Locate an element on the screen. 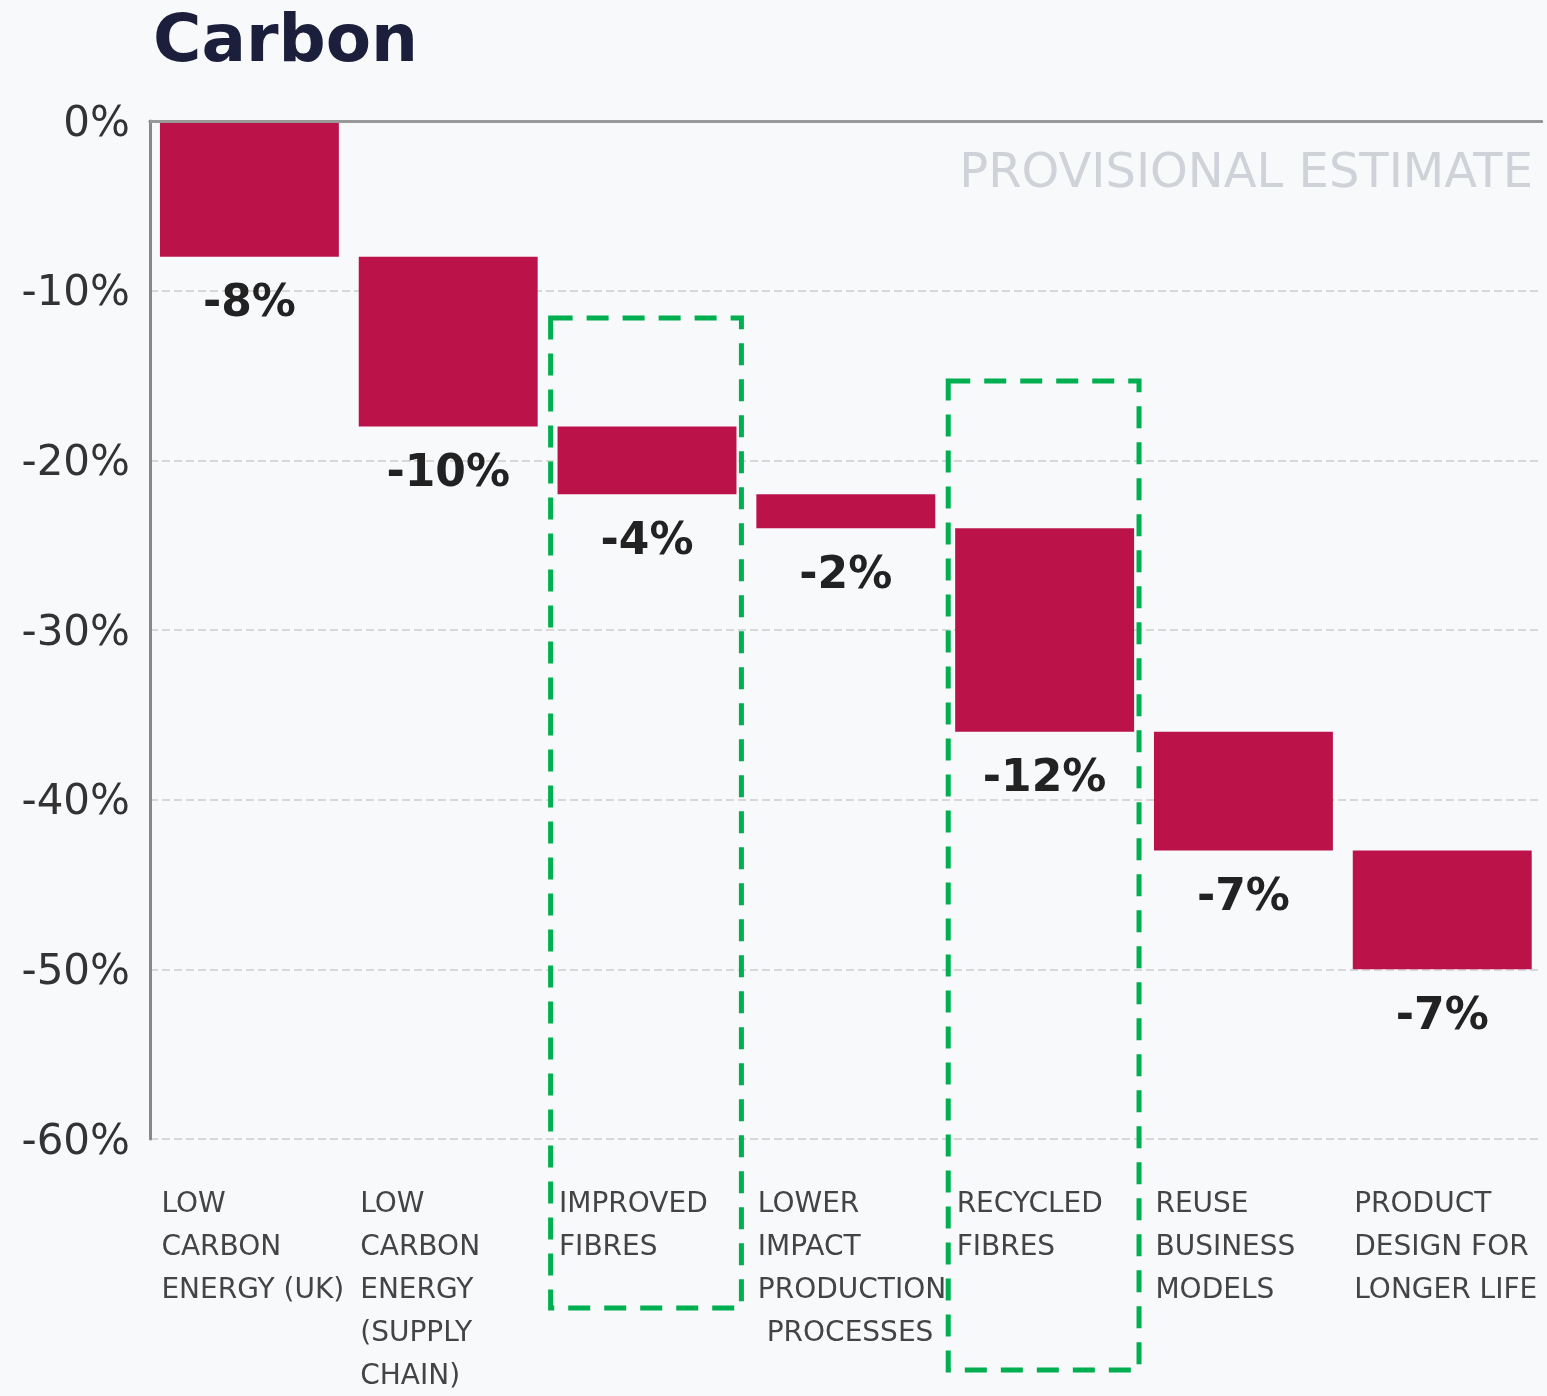 Image resolution: width=1547 pixels, height=1396 pixels. x-tick-label: REUSE BUSINESS MODELS is located at coordinates (1230, 1245).